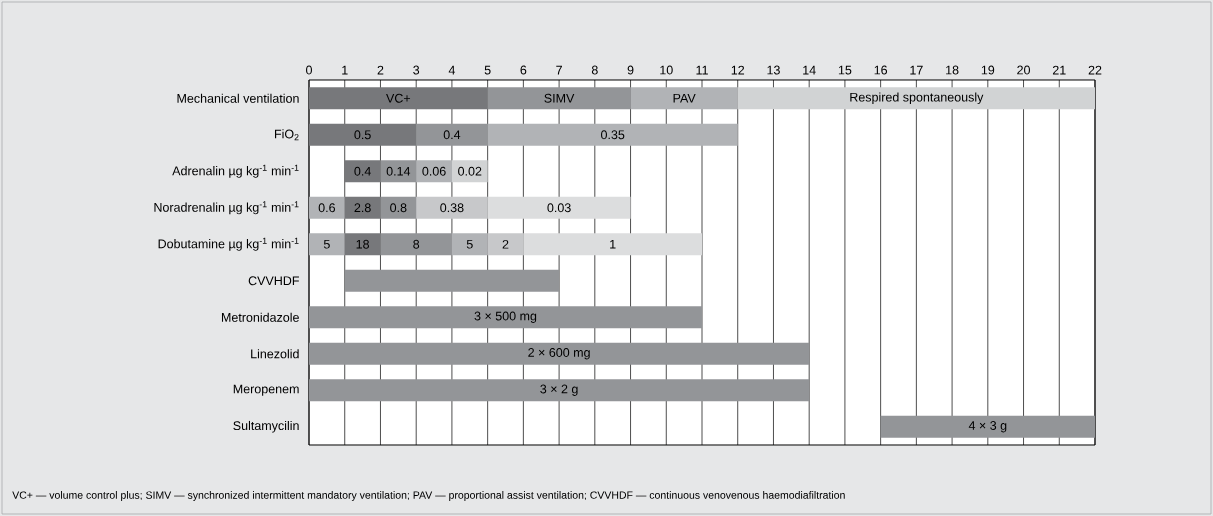 The image size is (1213, 516). What do you see at coordinates (523, 70) in the screenshot?
I see `x-tick-label: 6` at bounding box center [523, 70].